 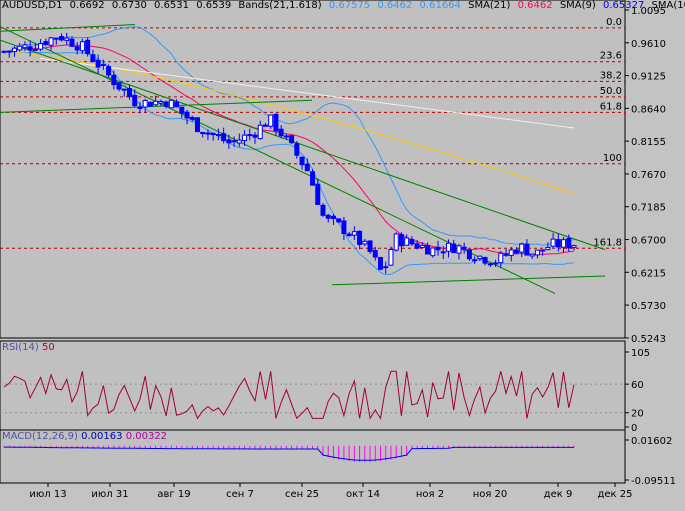 I want to click on time-tick-label: июл 13, so click(x=47, y=494).